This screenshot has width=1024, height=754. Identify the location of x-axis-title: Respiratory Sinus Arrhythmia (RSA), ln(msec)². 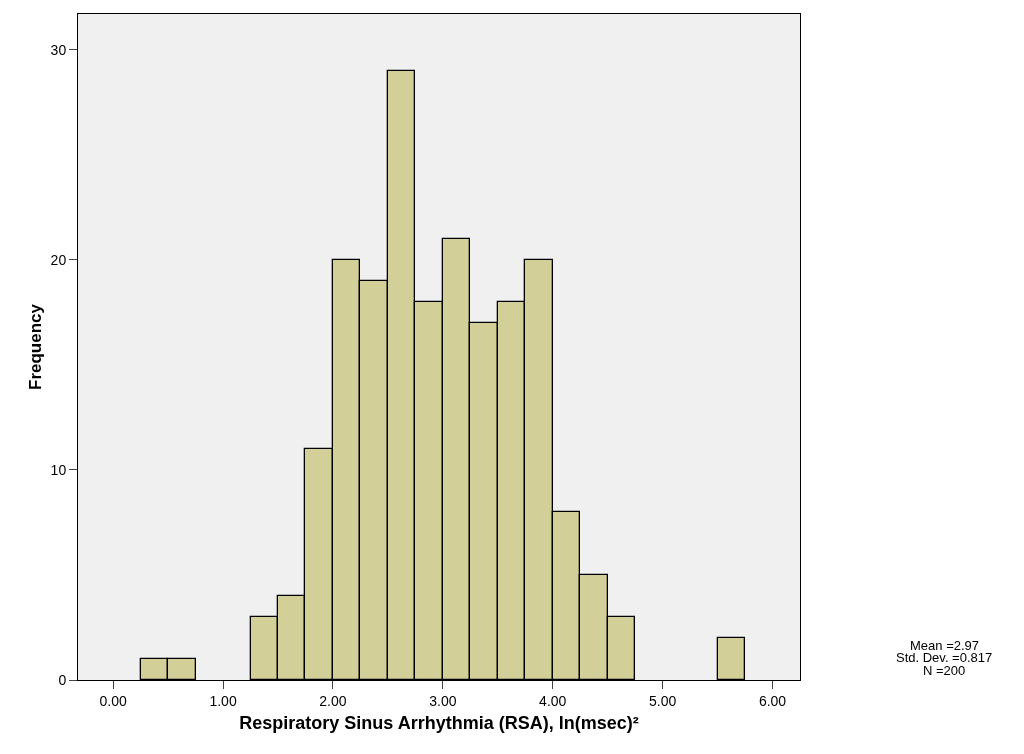
(439, 722).